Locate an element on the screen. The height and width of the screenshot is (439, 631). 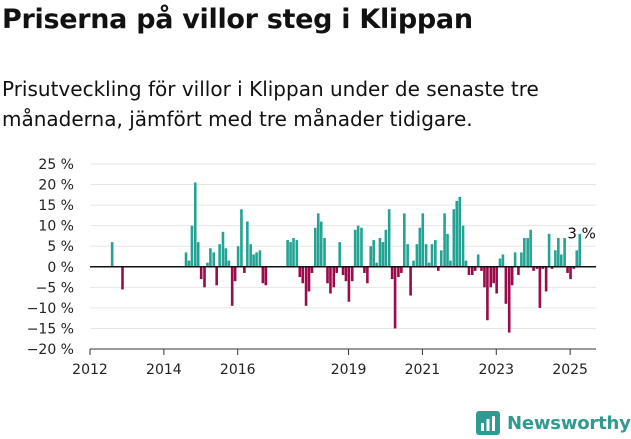
y-tick-label: −10 % is located at coordinates (50, 309).